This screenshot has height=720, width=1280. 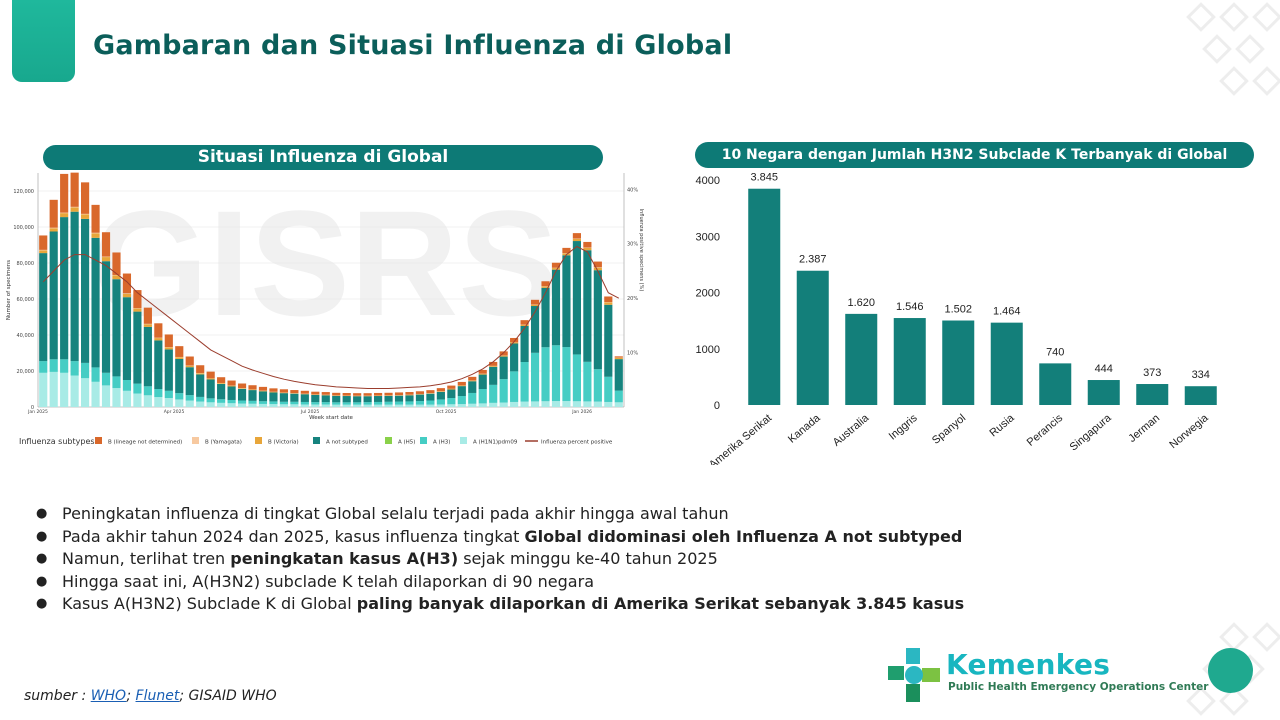 What do you see at coordinates (344, 558) in the screenshot?
I see `bullet-bold-text: peningkatan kasus A(H3)` at bounding box center [344, 558].